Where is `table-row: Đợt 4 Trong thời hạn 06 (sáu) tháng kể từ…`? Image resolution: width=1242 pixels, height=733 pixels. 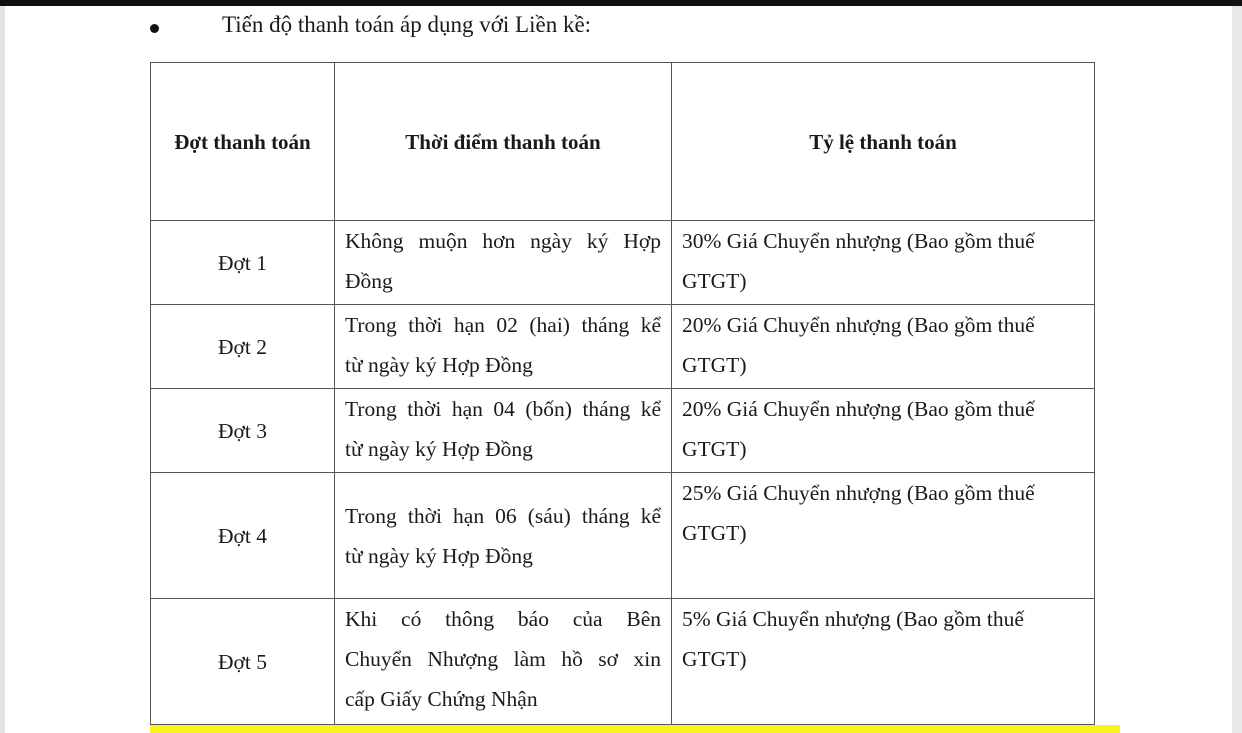 table-row: Đợt 4 Trong thời hạn 06 (sáu) tháng kể từ… is located at coordinates (622, 535).